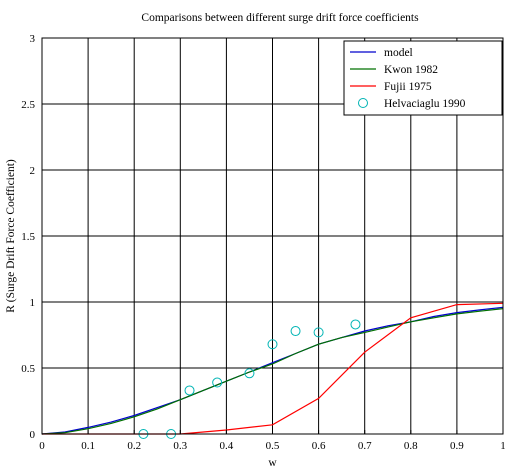 This screenshot has width=505, height=468. What do you see at coordinates (33, 171) in the screenshot?
I see `y-tick-label: 2` at bounding box center [33, 171].